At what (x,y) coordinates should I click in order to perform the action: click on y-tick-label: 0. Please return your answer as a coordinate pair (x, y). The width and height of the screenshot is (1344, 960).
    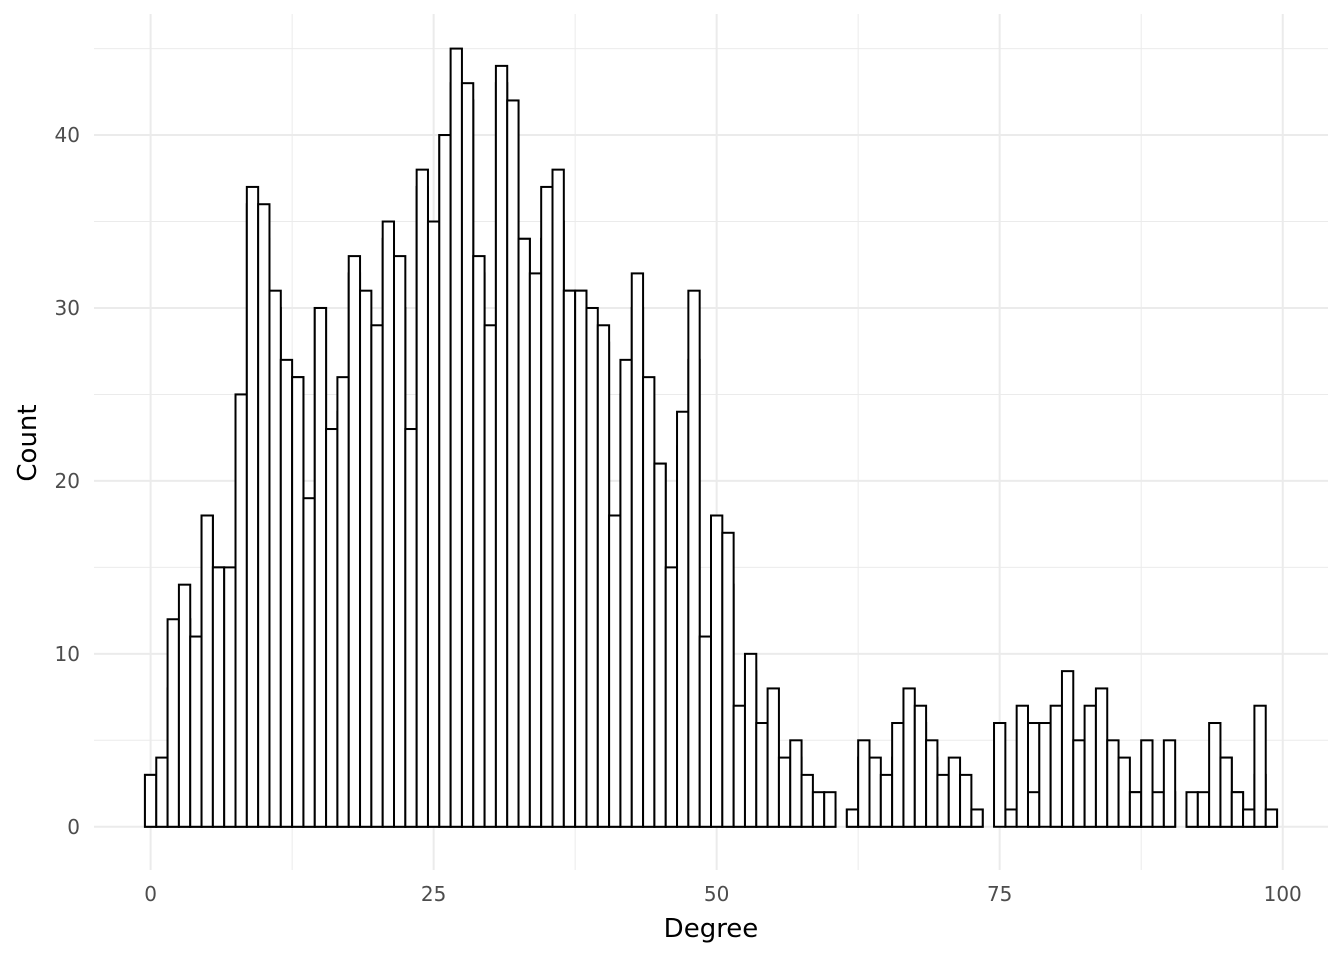
    Looking at the image, I should click on (73, 827).